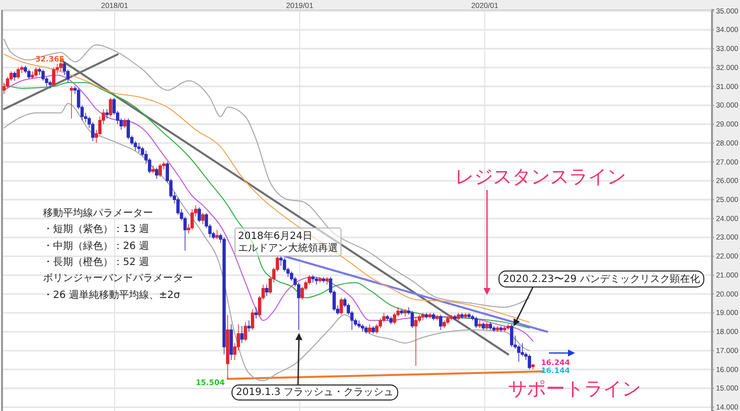 The width and height of the screenshot is (740, 411). What do you see at coordinates (96, 262) in the screenshot?
I see `annotation: ・長期（橙色）：52 週` at bounding box center [96, 262].